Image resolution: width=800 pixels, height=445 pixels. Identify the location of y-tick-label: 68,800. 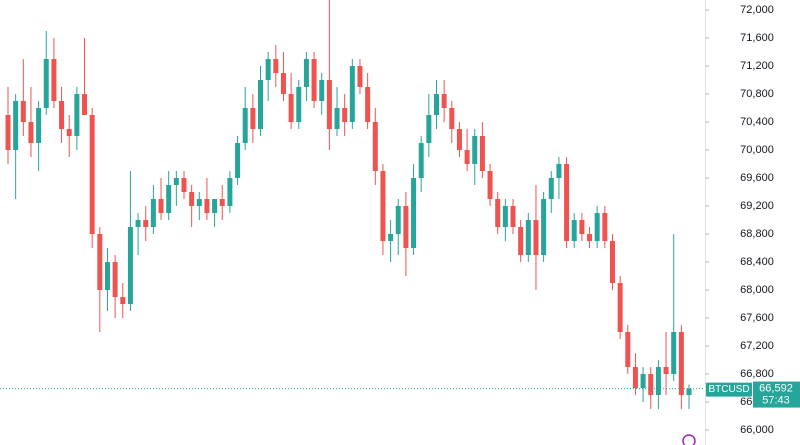
(757, 234).